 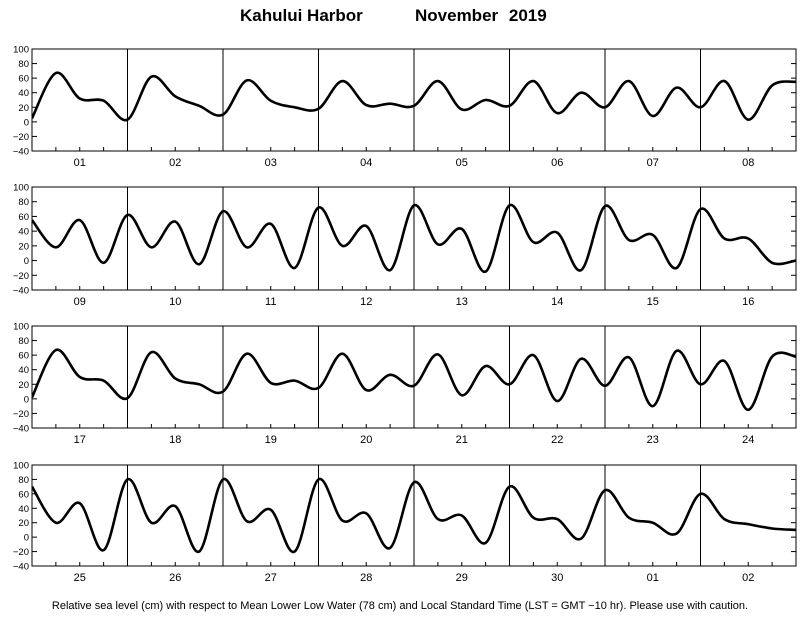 I want to click on x-day-label: 26, so click(x=175, y=578).